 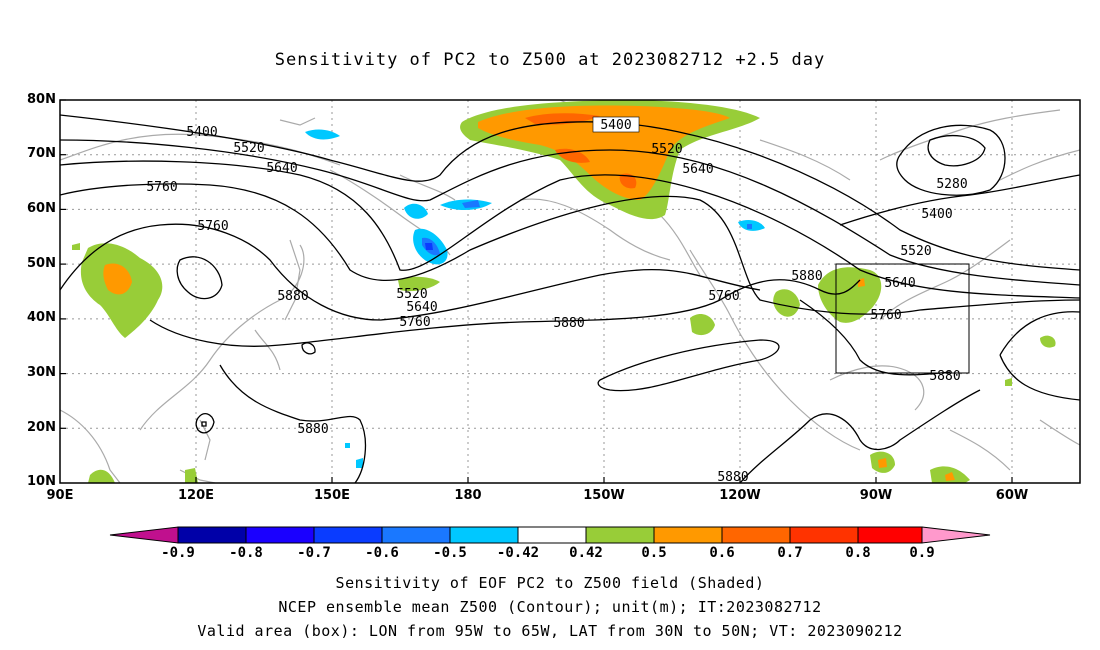 I want to click on colorbar-label: -0.42, so click(x=518, y=553).